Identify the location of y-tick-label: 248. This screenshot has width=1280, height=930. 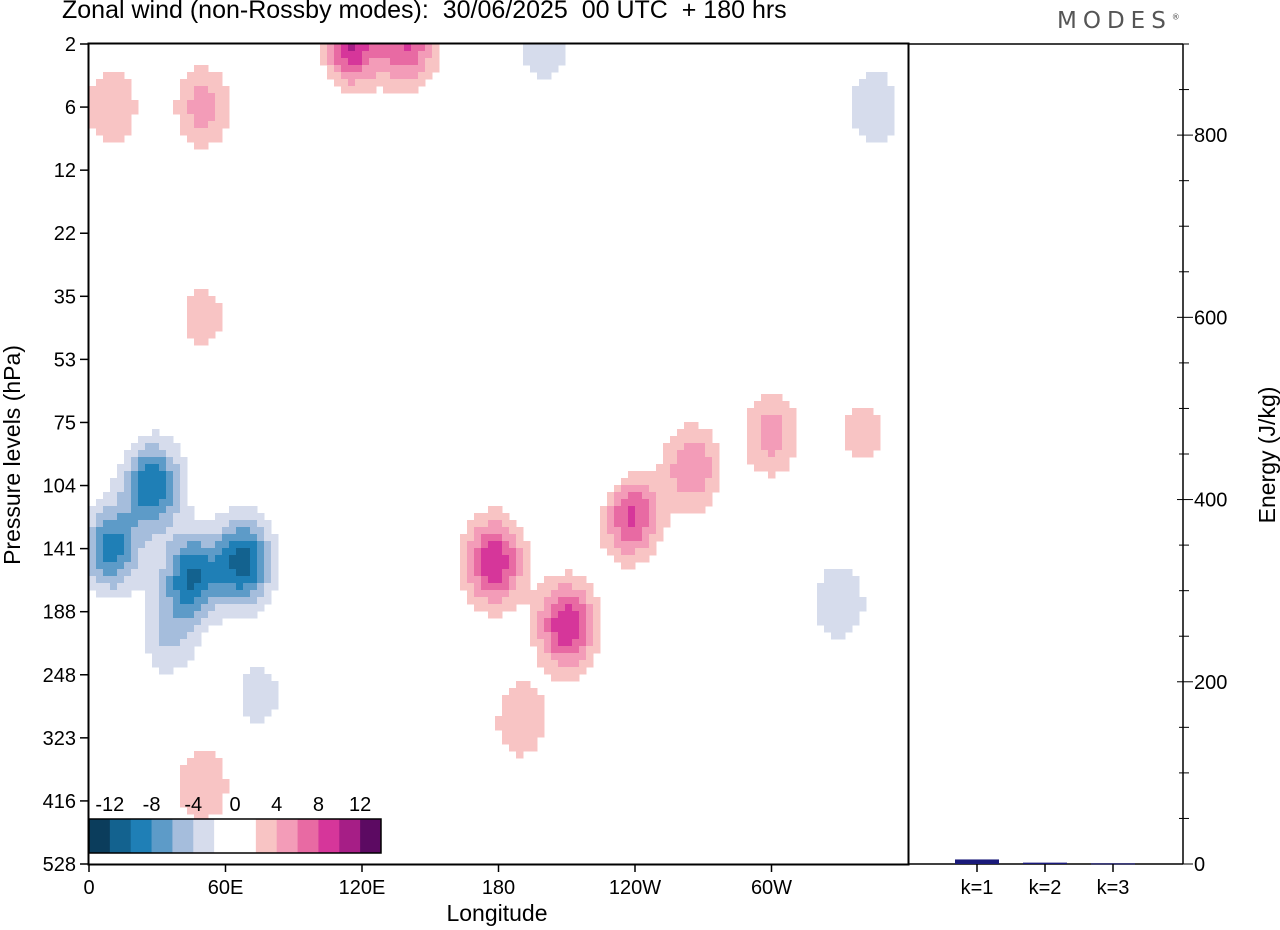
(59, 676).